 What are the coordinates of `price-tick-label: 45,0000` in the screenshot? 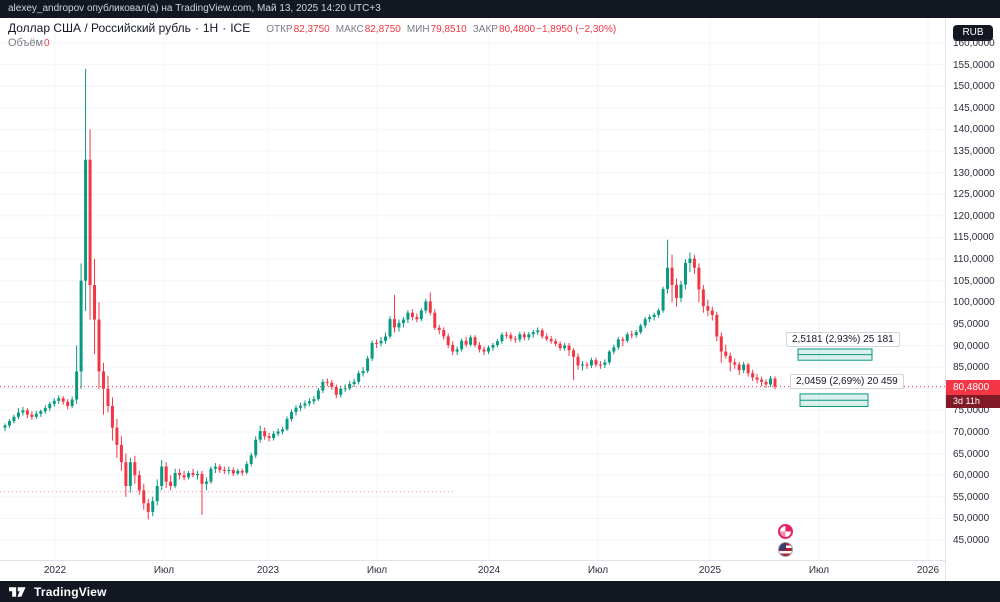 It's located at (971, 540).